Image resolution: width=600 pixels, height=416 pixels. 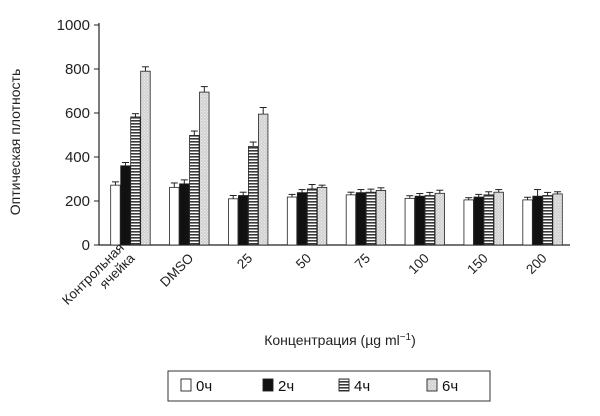 I want to click on x-axis-title-close: ), so click(x=413, y=340).